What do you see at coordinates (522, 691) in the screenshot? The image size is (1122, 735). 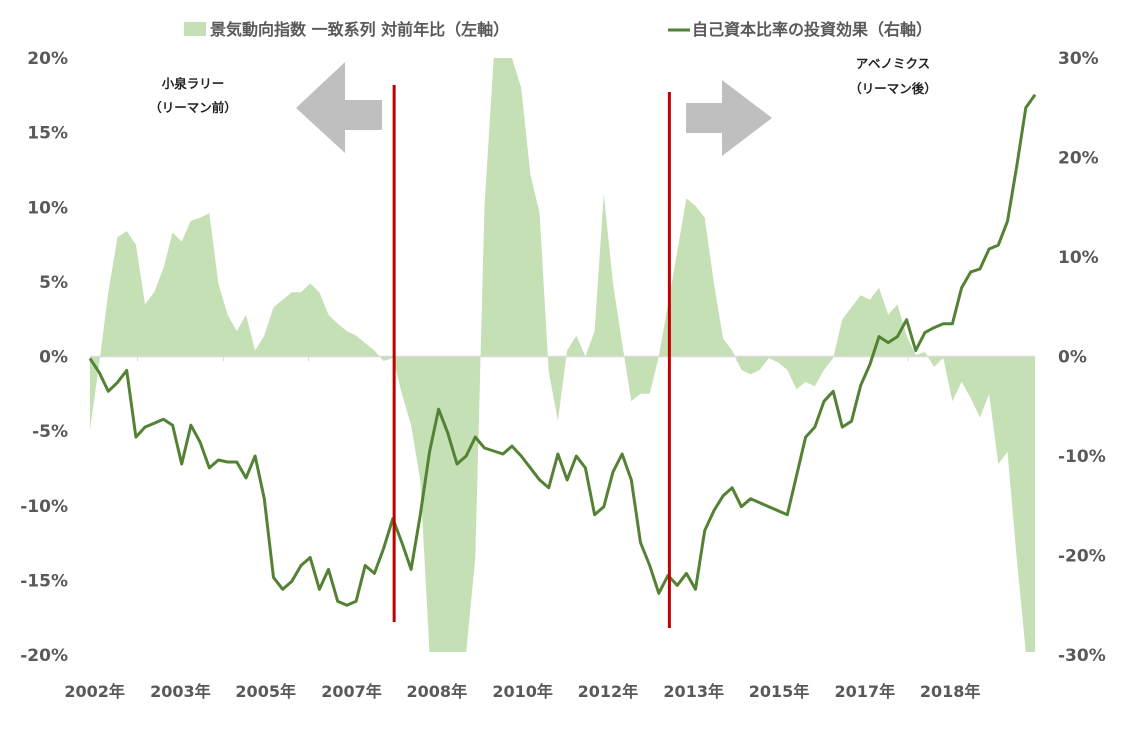 I see `x-tick-label: 2010年` at bounding box center [522, 691].